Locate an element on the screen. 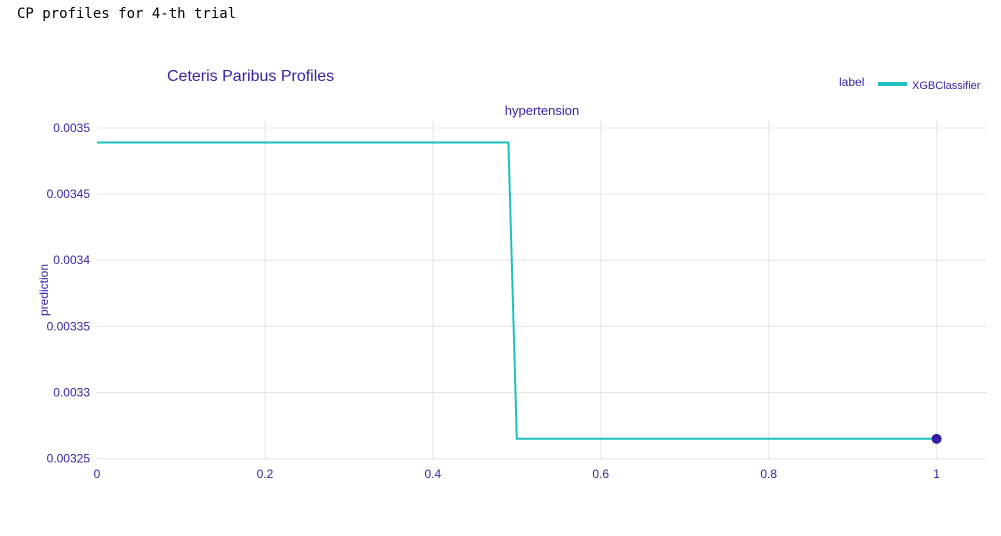 The height and width of the screenshot is (536, 1001). y-tick-label: 0.00345 is located at coordinates (69, 194).